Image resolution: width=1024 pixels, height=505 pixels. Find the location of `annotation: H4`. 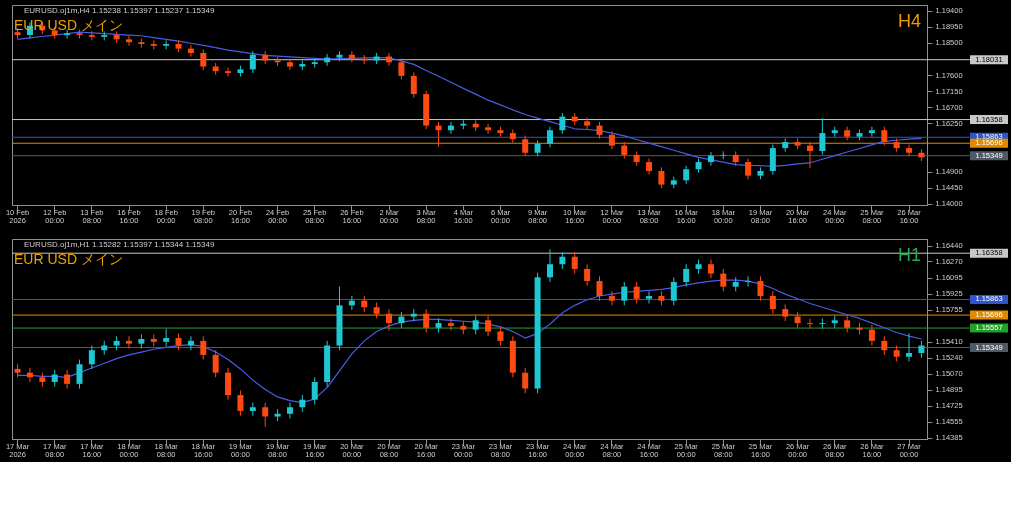

annotation: H4 is located at coordinates (909, 21).